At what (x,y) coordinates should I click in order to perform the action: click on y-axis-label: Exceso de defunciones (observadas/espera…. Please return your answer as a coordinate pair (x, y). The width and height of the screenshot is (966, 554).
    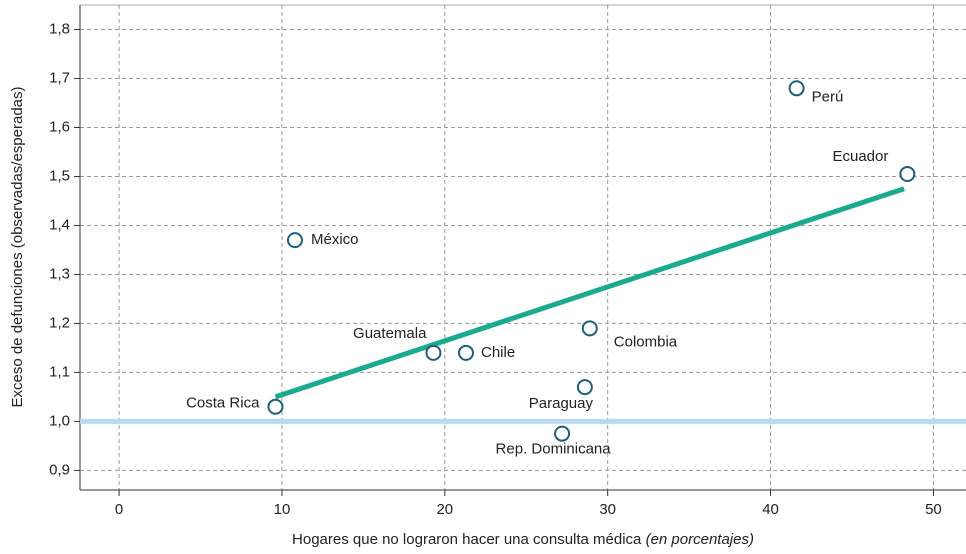
    Looking at the image, I should click on (17, 246).